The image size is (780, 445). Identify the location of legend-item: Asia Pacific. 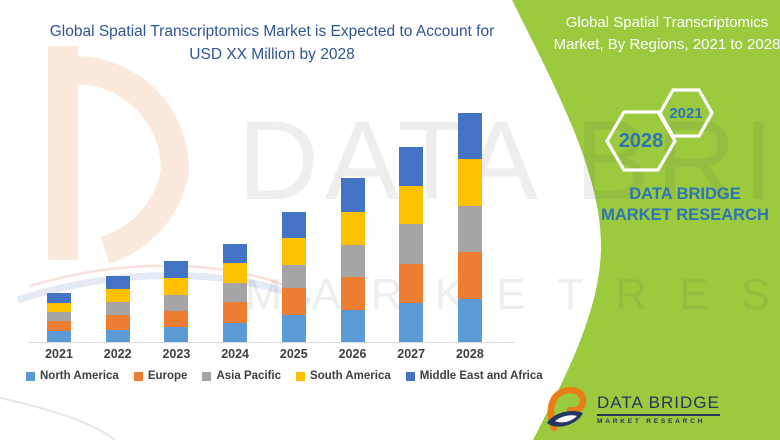
(241, 376).